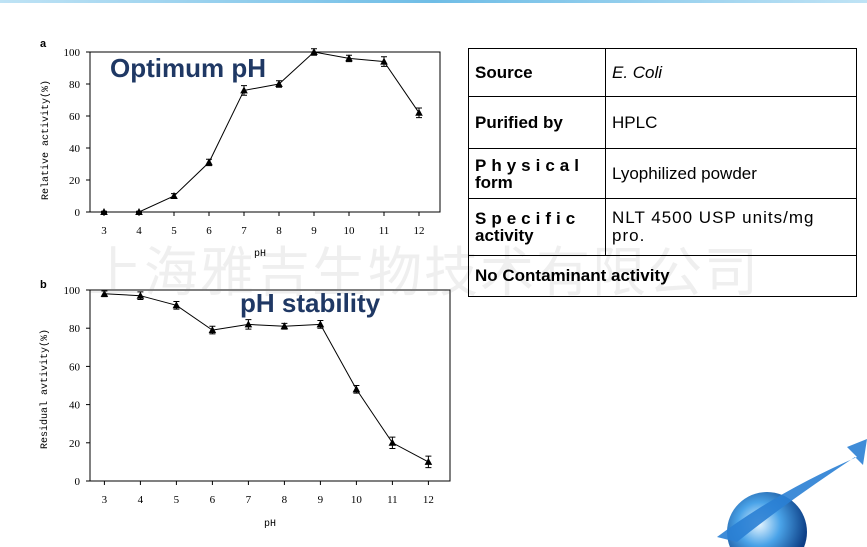 The height and width of the screenshot is (547, 867). What do you see at coordinates (43, 285) in the screenshot?
I see `panel-letter-b: b` at bounding box center [43, 285].